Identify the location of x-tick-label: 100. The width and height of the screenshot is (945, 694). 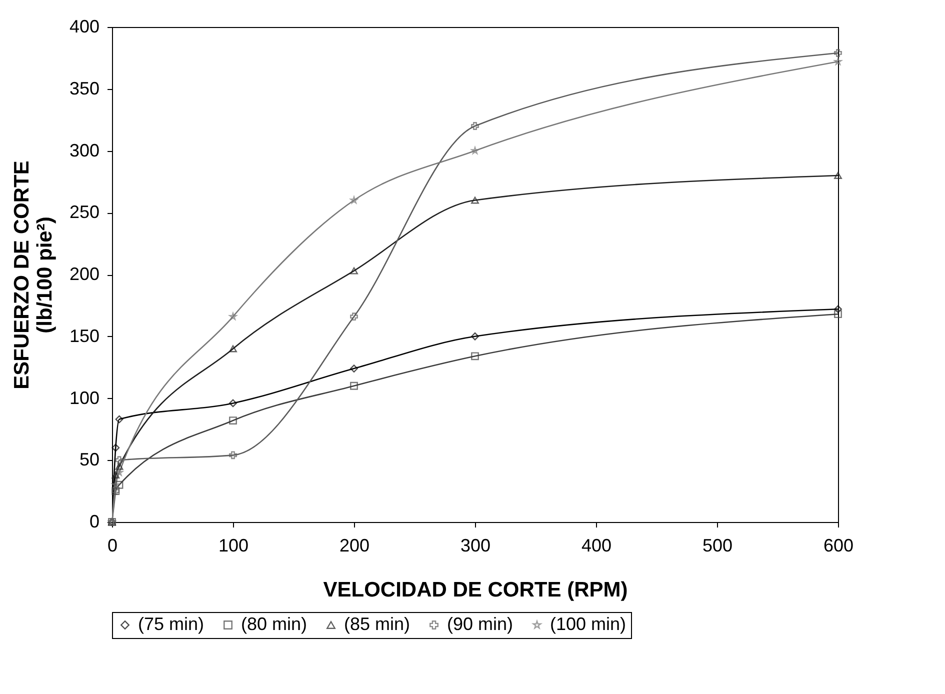
(233, 546).